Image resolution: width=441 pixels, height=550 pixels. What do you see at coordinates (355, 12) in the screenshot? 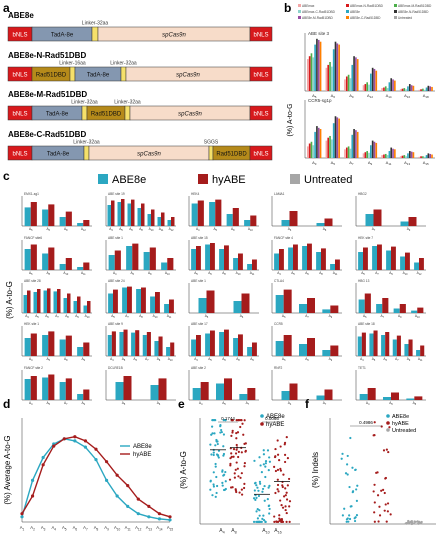
I see `legend-label: ABE8e` at bounding box center [355, 12].